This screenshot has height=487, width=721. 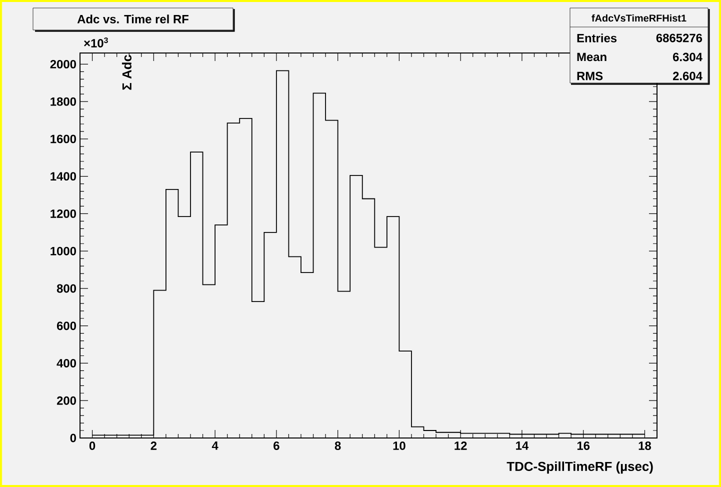 I want to click on text: fAdcVsTimeRFHist1, so click(x=639, y=18).